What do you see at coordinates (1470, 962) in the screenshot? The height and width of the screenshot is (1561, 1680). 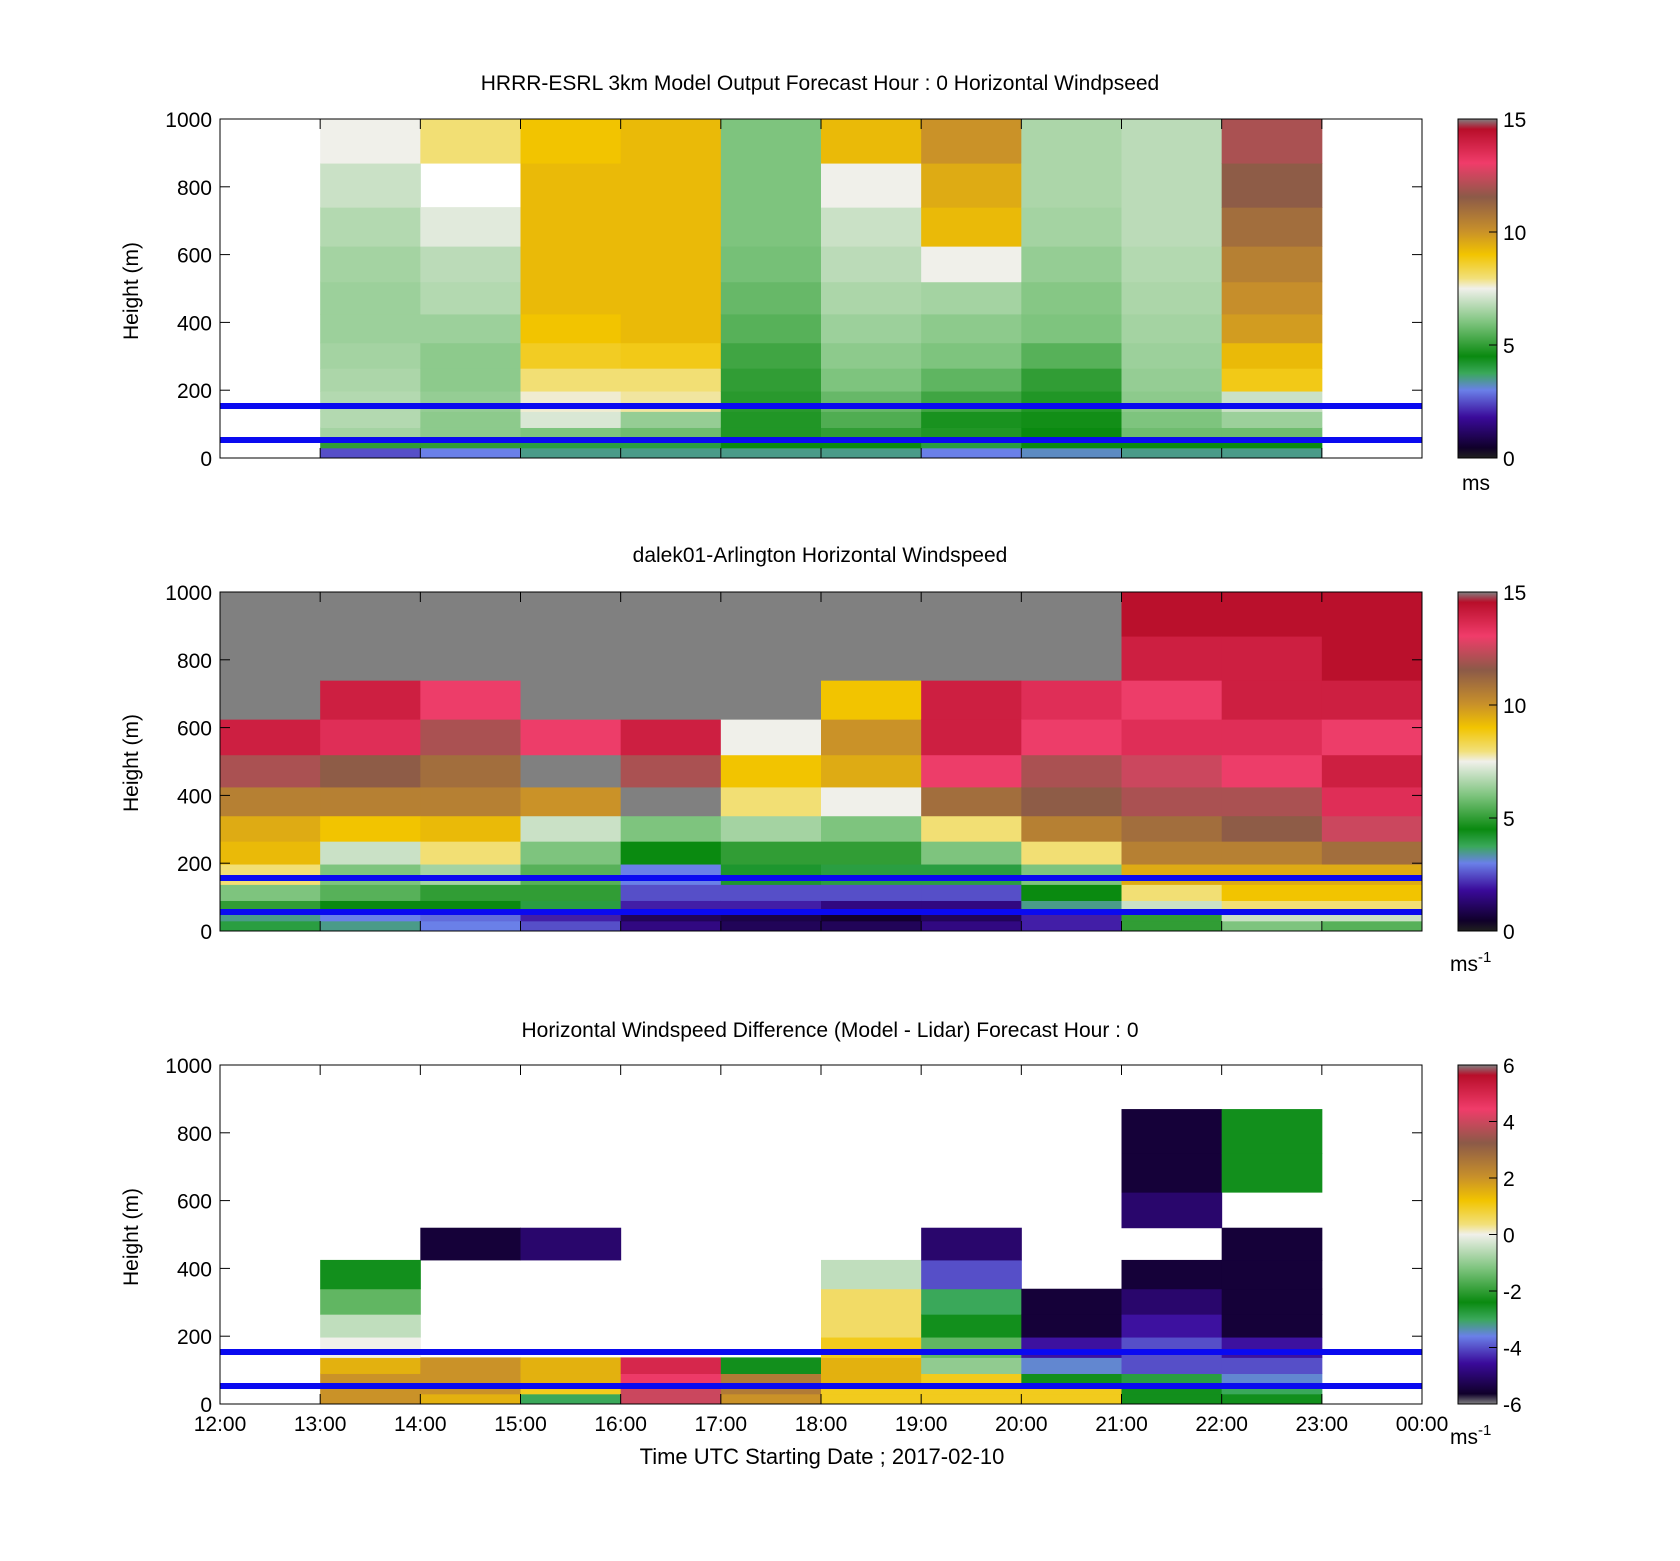 I see `panel-2-colorbar-unit: ms-1` at bounding box center [1470, 962].